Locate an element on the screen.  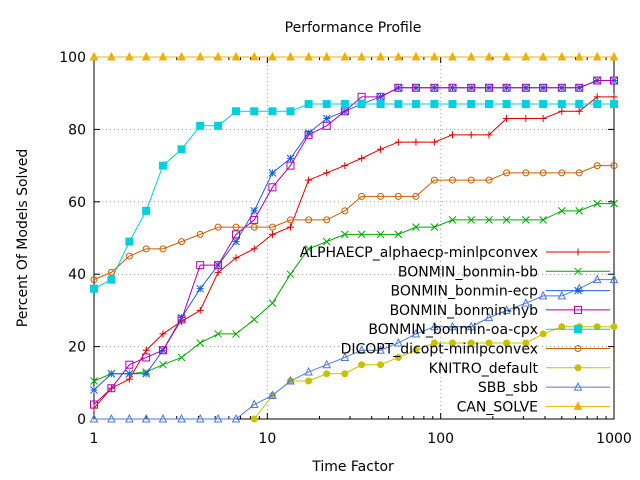
y-tick-label: 80 is located at coordinates (77, 130).